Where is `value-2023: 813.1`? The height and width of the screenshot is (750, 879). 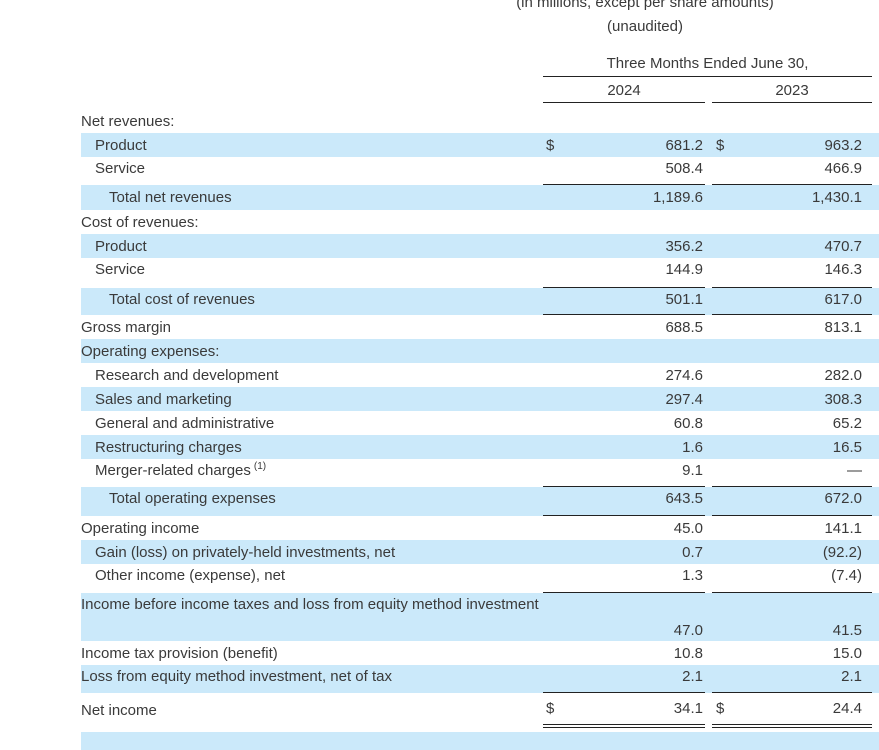
value-2023: 813.1 is located at coordinates (843, 327).